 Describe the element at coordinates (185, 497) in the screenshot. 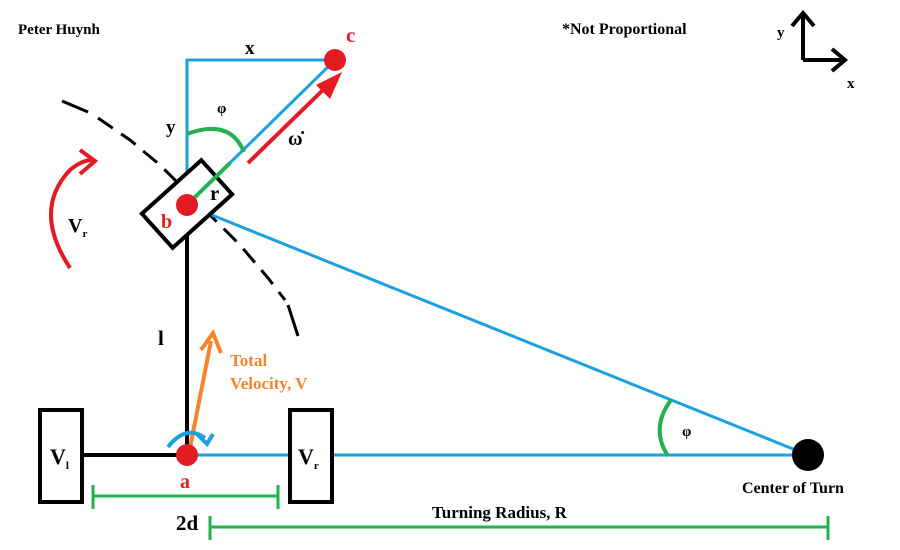

I see `two-d-dimension` at that location.